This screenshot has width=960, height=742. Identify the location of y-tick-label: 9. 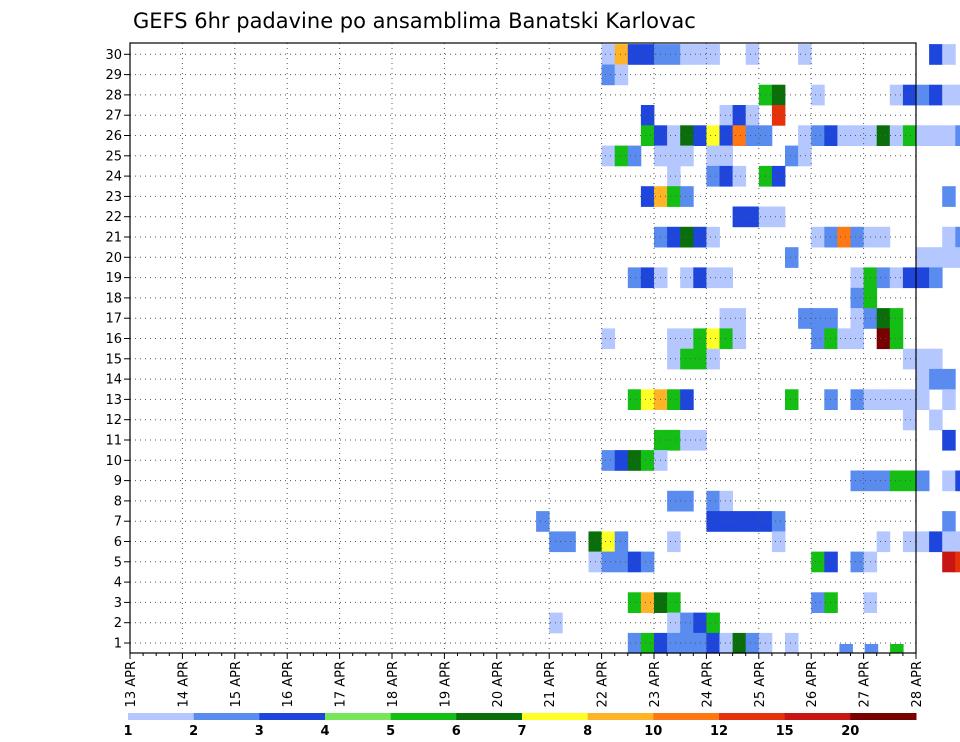
(118, 481).